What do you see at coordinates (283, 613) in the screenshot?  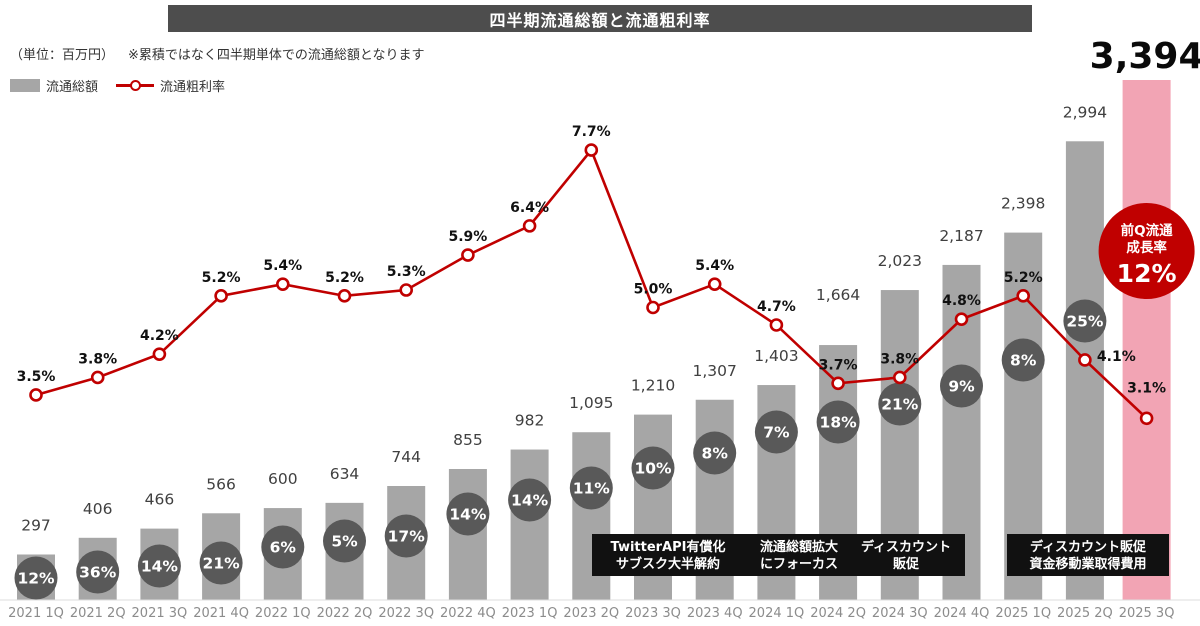 I see `x-axis-label: 2022 1Q` at bounding box center [283, 613].